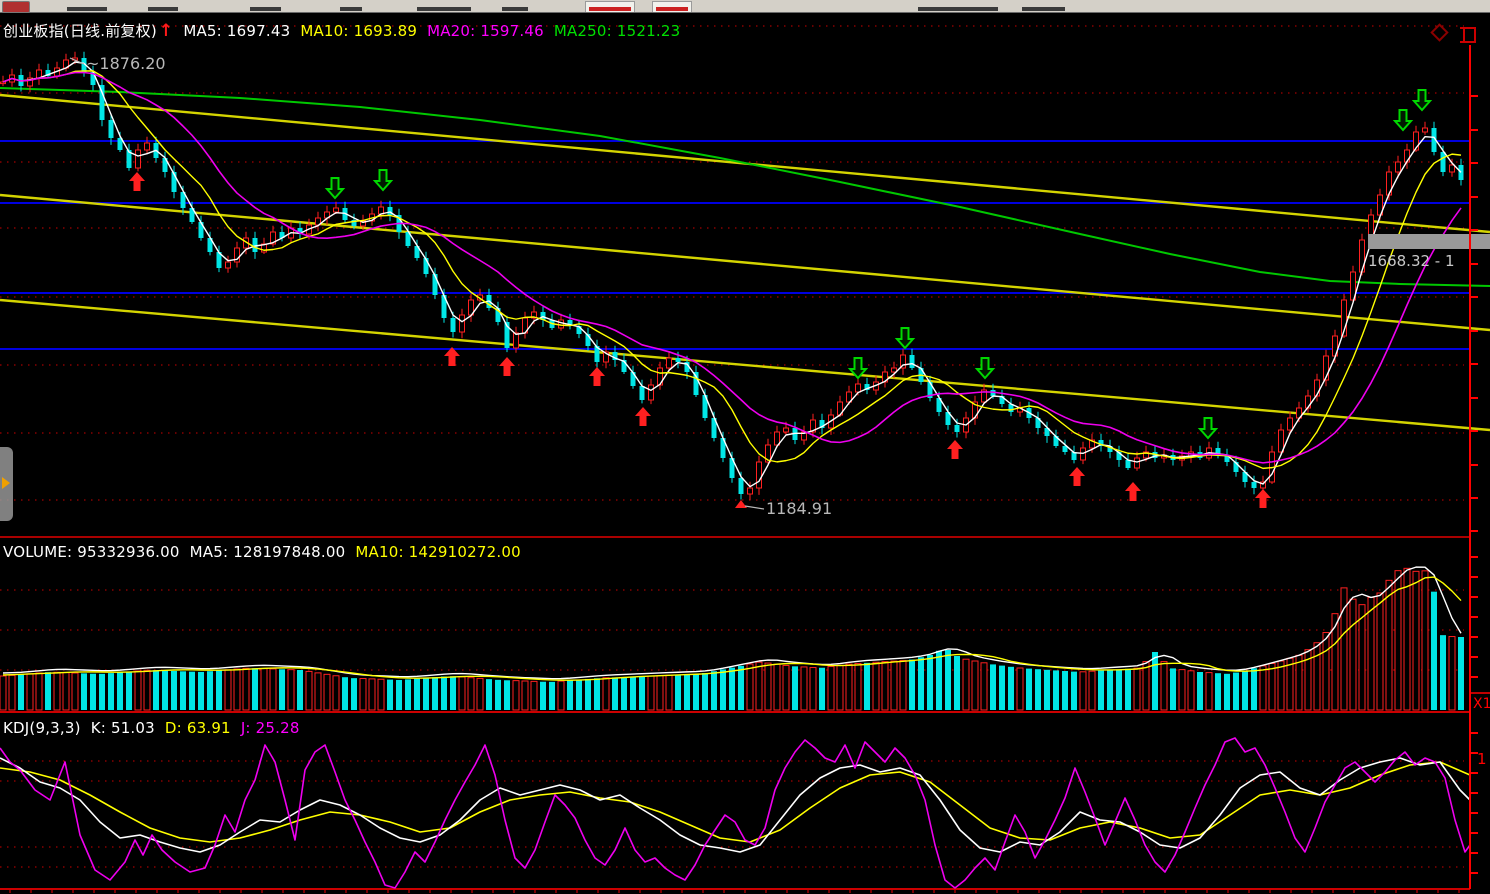 The image size is (1490, 894). I want to click on side-panel-handle, so click(6, 484).